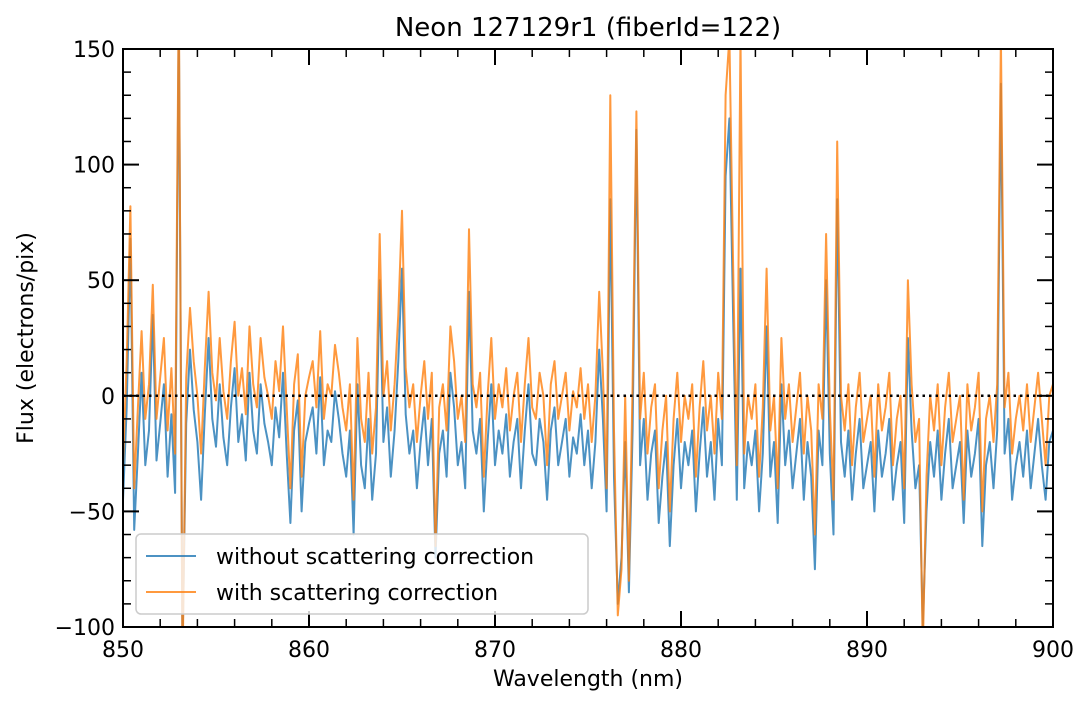 Image resolution: width=1092 pixels, height=706 pixels. I want to click on y-tick-label: 0, so click(108, 397).